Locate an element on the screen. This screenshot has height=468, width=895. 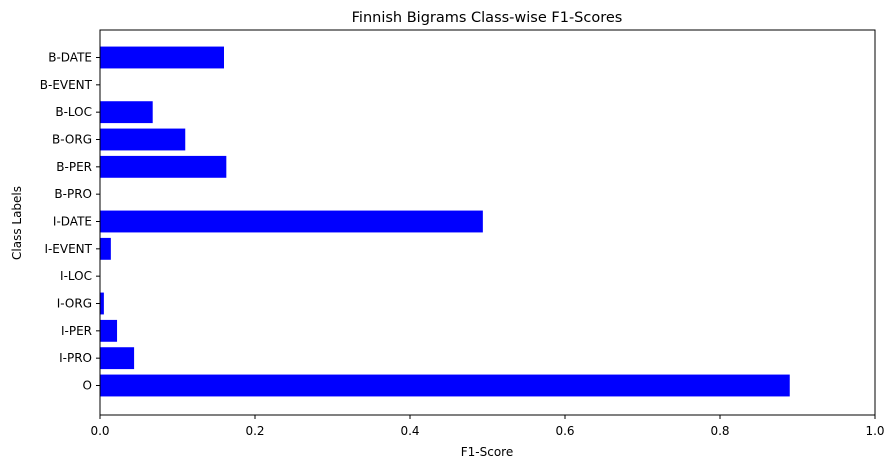
x-tick-label-4: 0.8 is located at coordinates (719, 431).